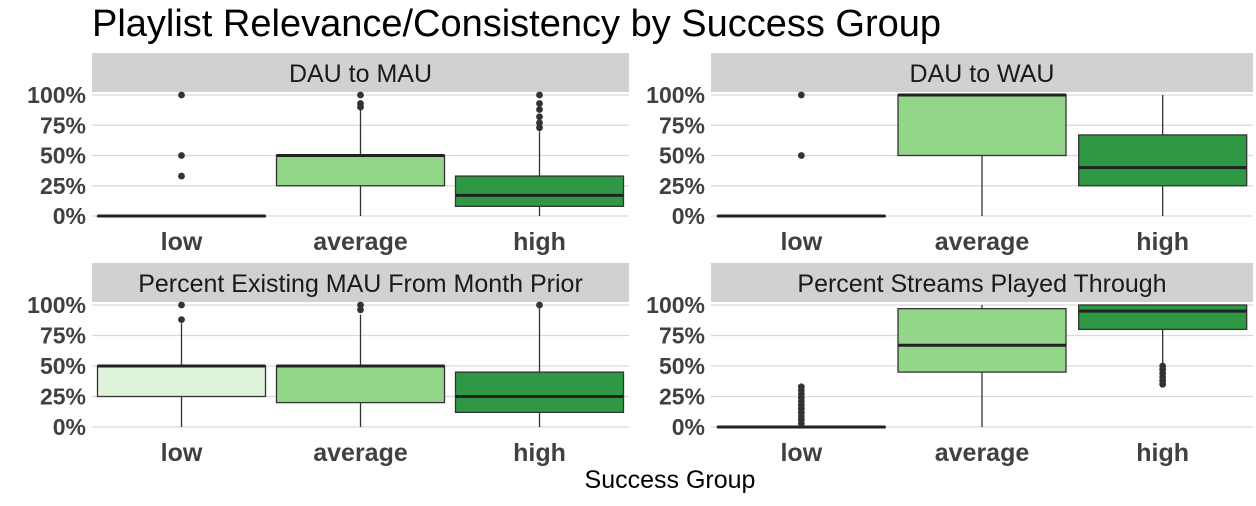 This screenshot has width=1256, height=506. I want to click on facet-strip-label: Percent Streams Played Through, so click(981, 284).